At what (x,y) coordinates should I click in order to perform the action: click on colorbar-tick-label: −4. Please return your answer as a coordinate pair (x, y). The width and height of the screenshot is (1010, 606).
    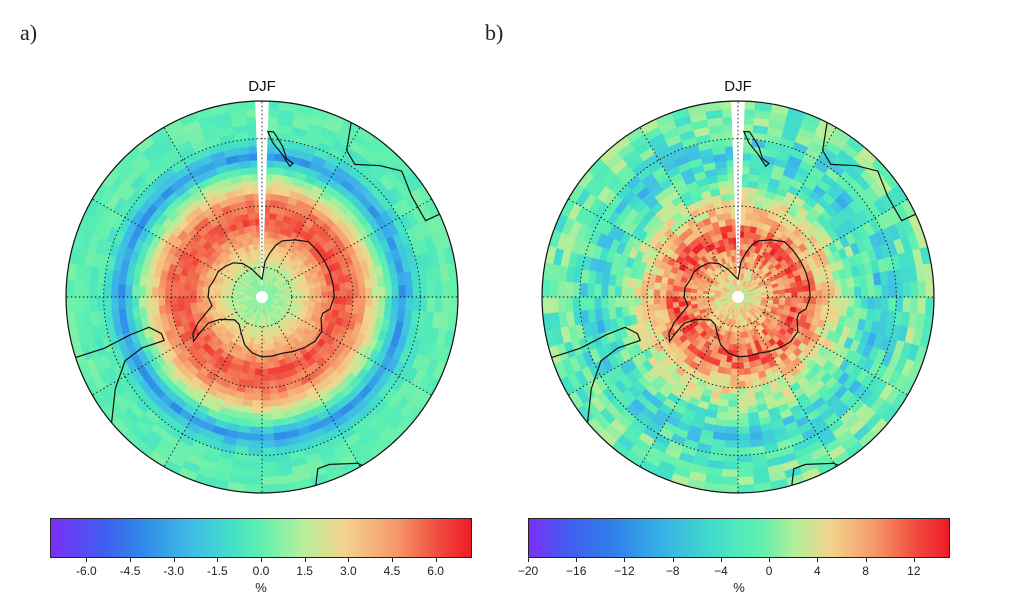
    Looking at the image, I should click on (721, 571).